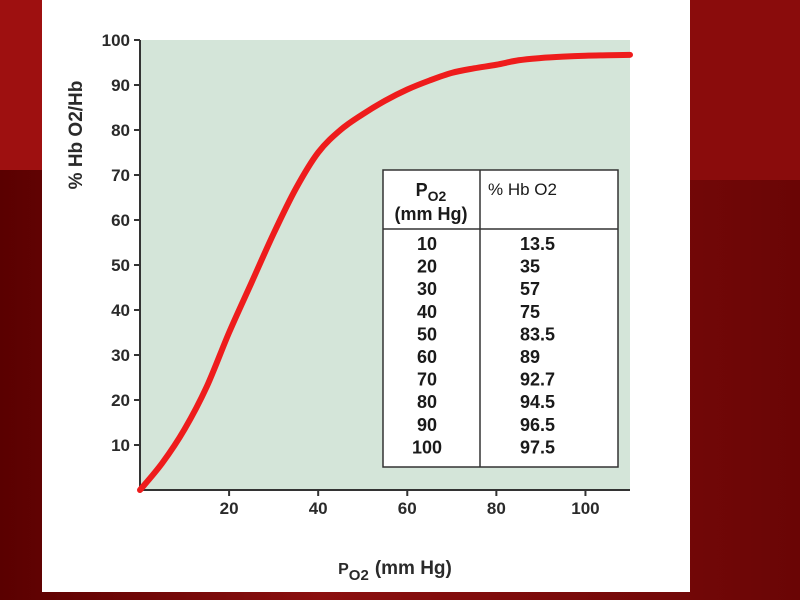 Image resolution: width=800 pixels, height=600 pixels. I want to click on table-cell-po2: 20, so click(427, 267).